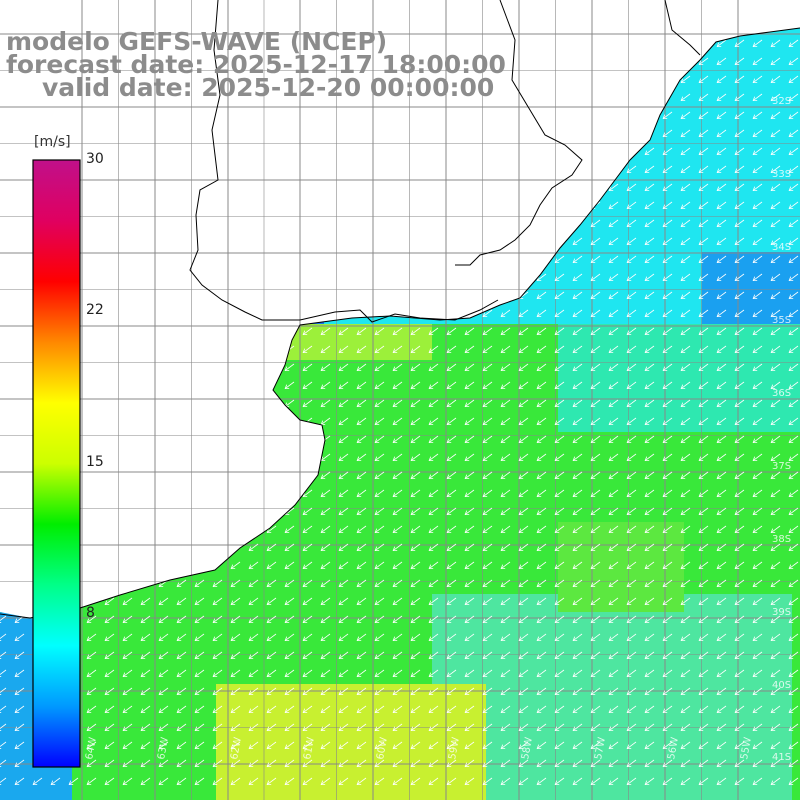 The image size is (800, 804). I want to click on lat-label: 36S, so click(781, 393).